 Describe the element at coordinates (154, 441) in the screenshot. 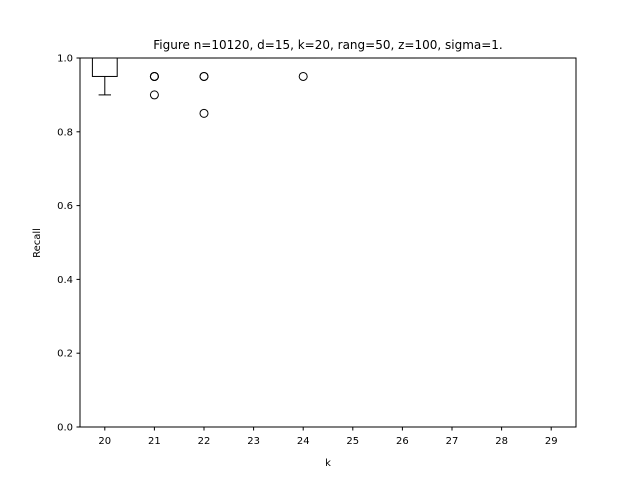

I see `x-tick-label: 21` at that location.